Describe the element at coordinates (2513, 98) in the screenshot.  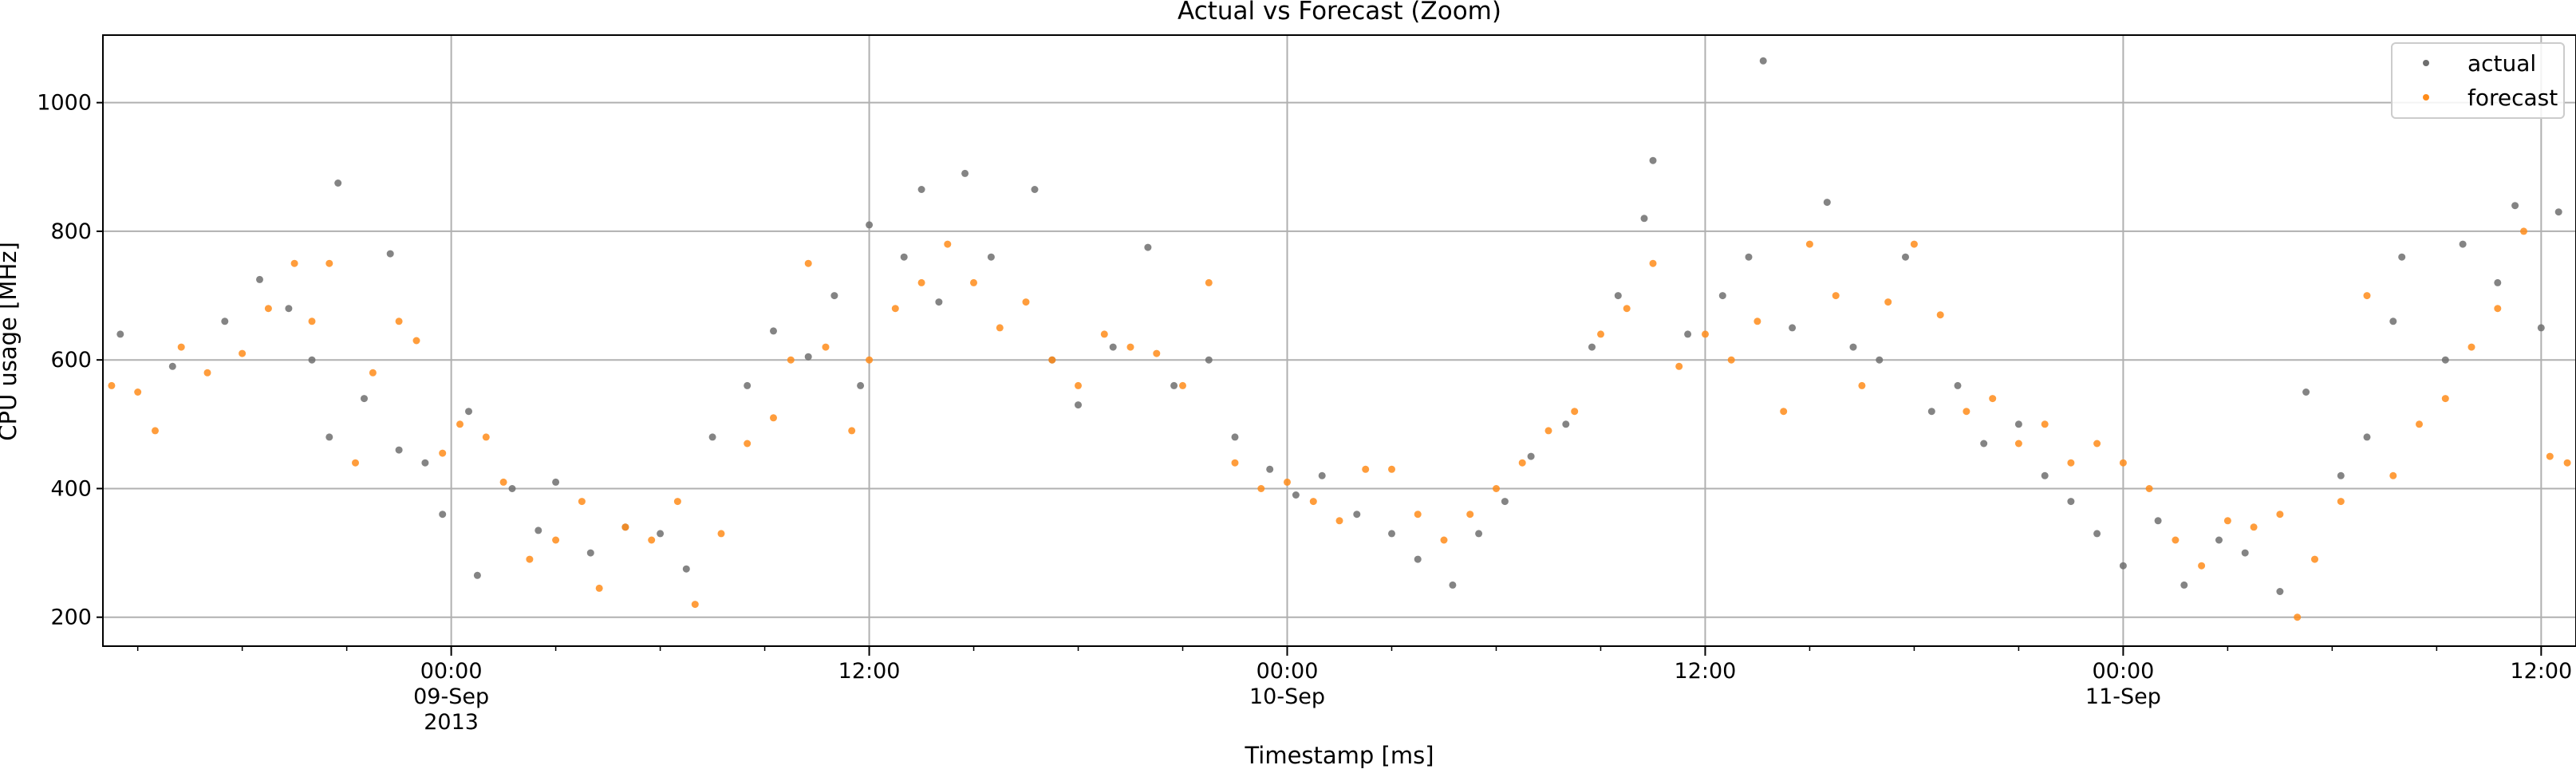
I see `legend-label-forecast: forecast` at that location.